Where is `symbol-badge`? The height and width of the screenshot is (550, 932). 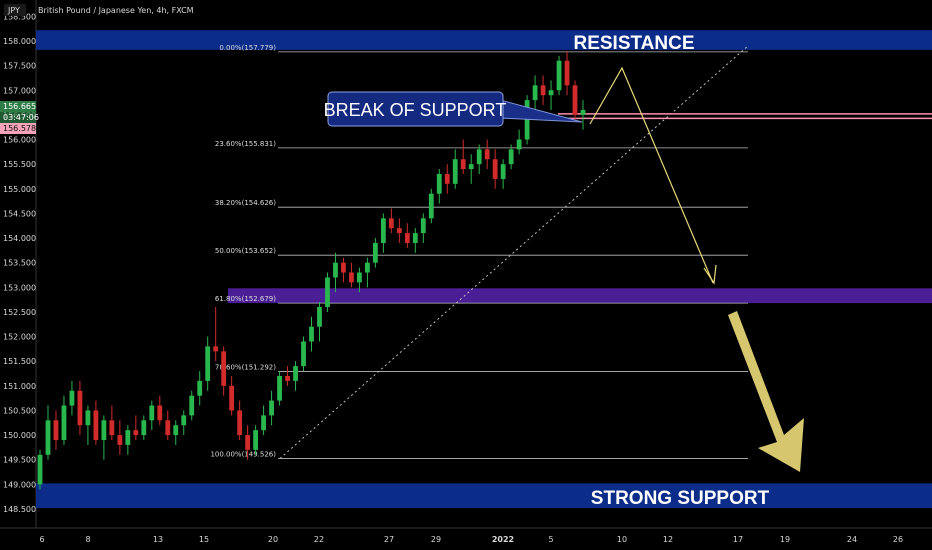 symbol-badge is located at coordinates (15, 10).